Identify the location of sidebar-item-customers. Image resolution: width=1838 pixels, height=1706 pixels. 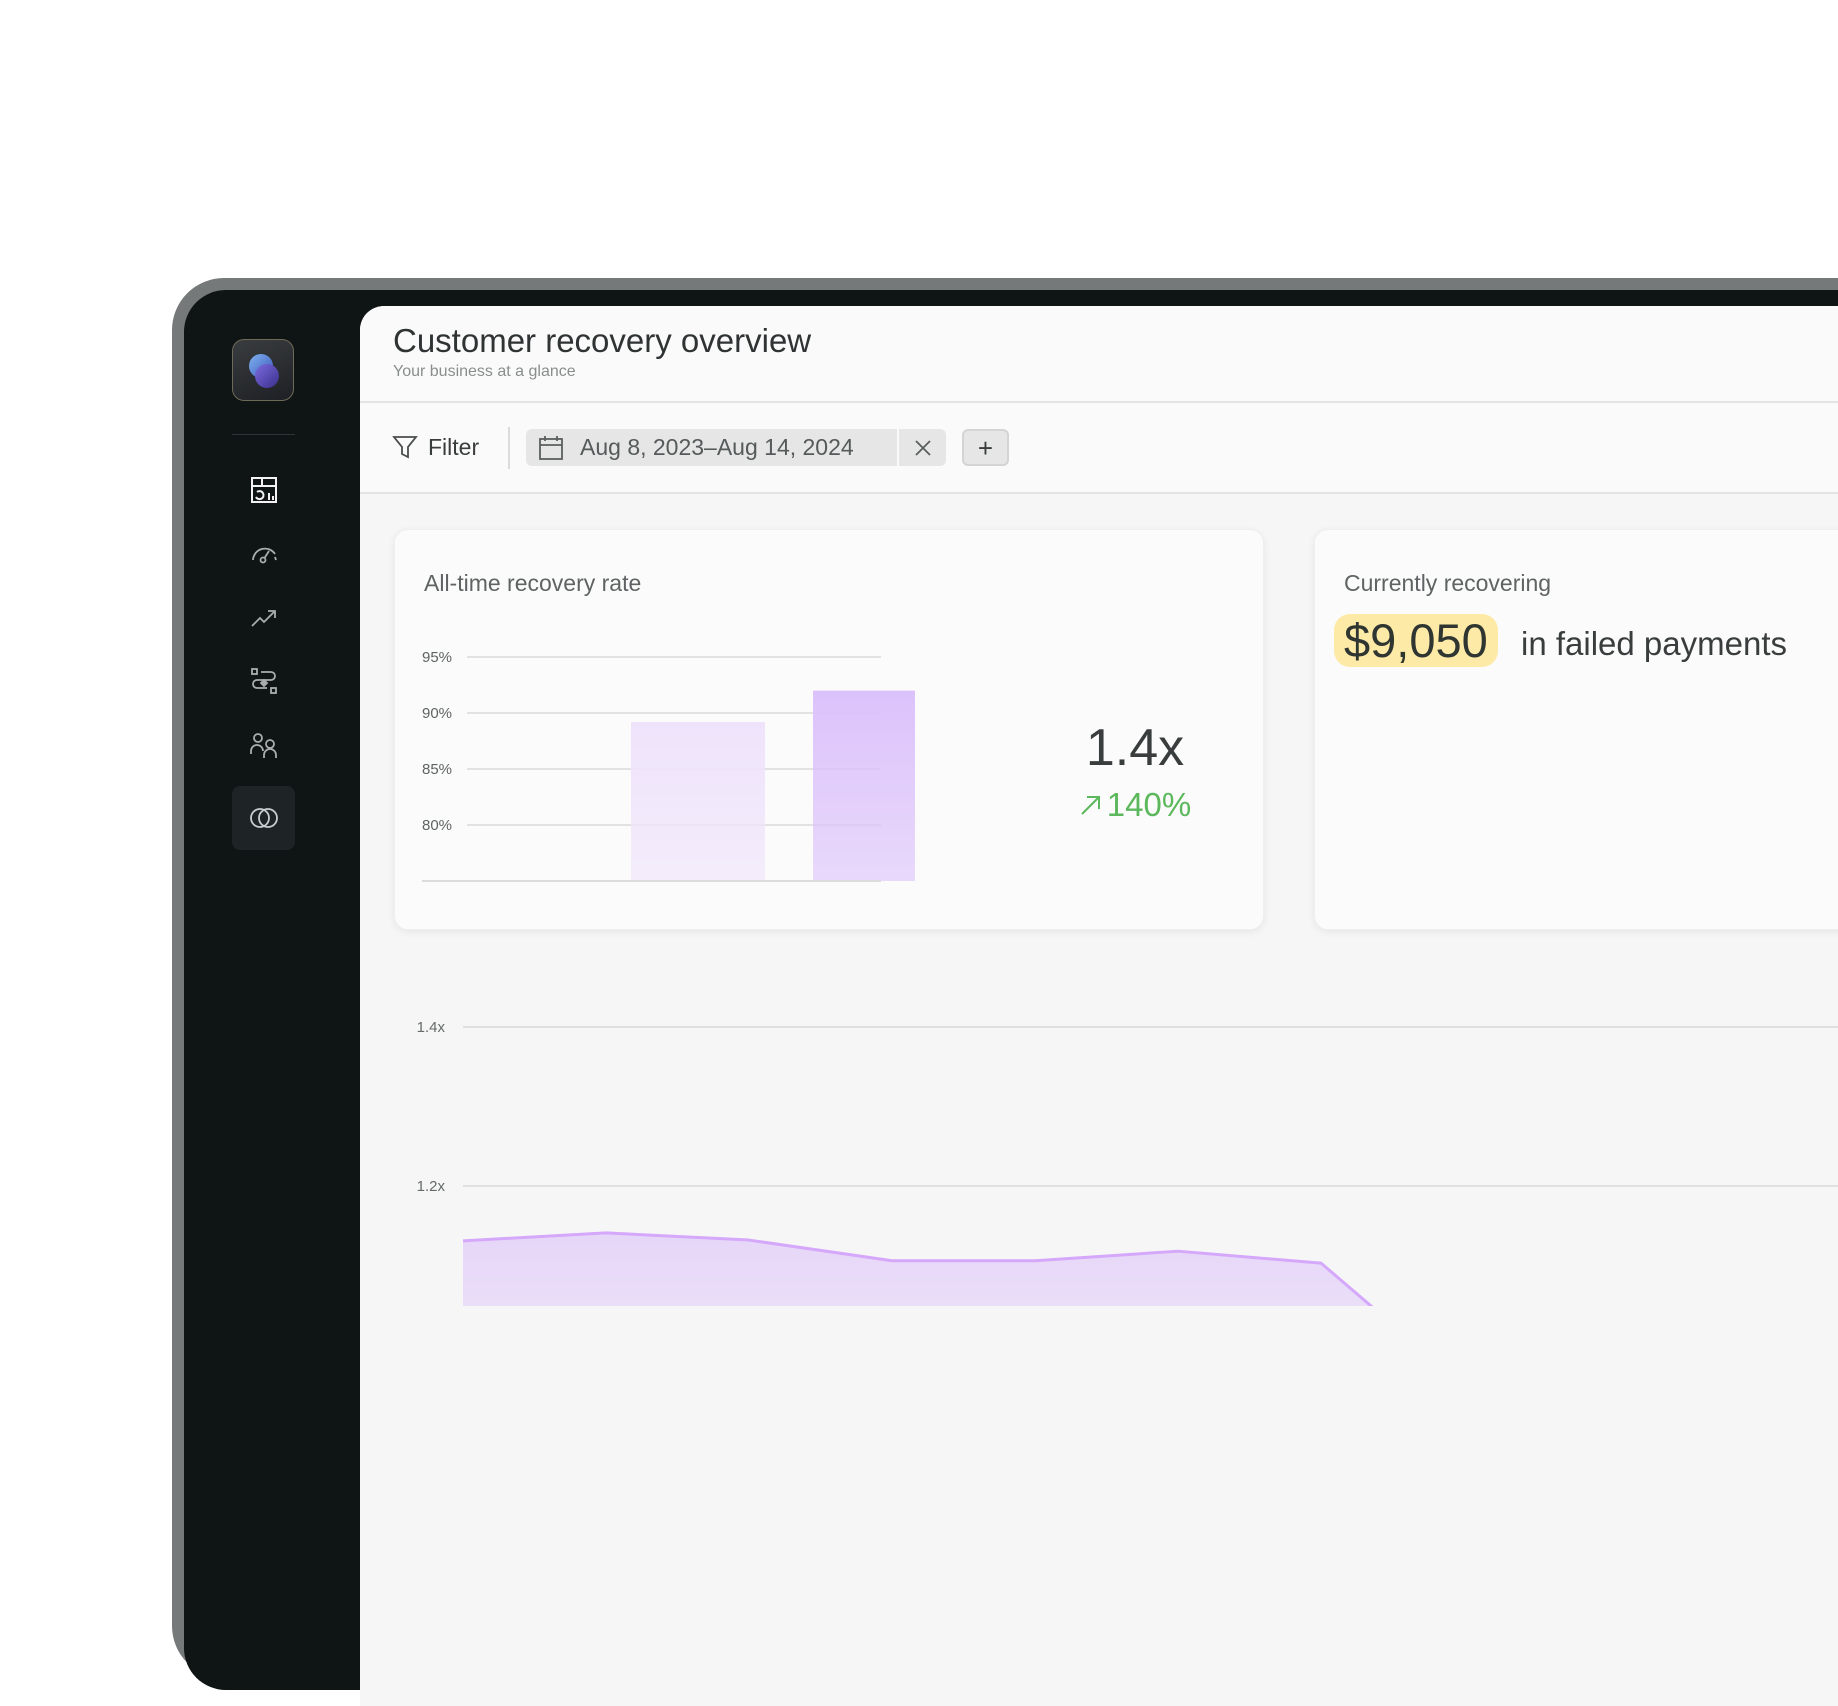
(263, 745).